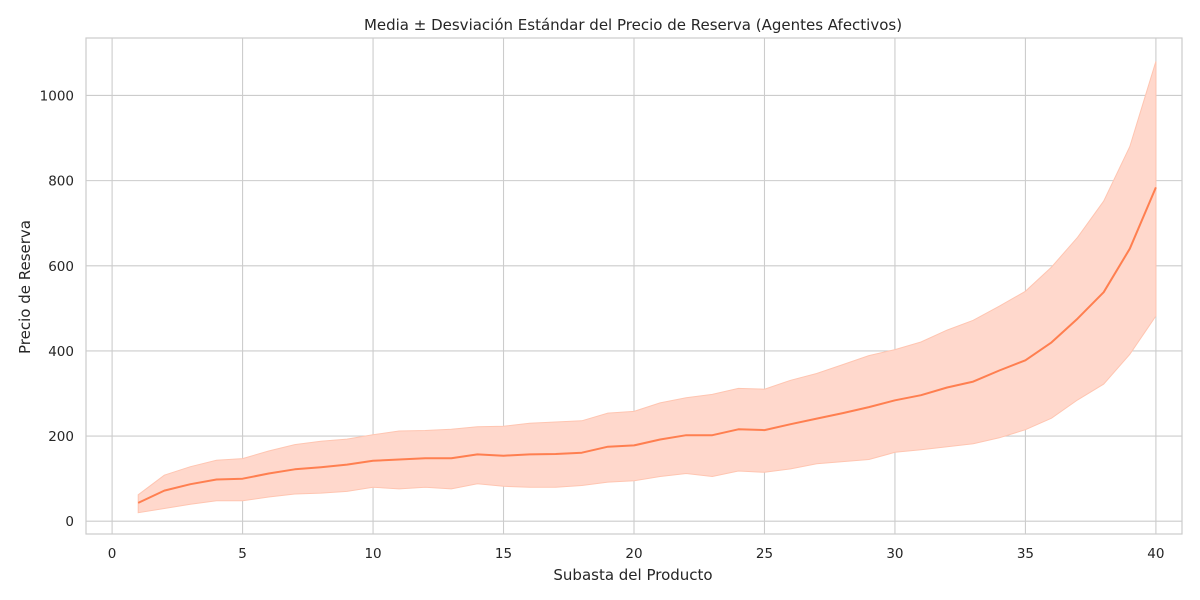  Describe the element at coordinates (69, 522) in the screenshot. I see `y-tick-label: 0` at that location.